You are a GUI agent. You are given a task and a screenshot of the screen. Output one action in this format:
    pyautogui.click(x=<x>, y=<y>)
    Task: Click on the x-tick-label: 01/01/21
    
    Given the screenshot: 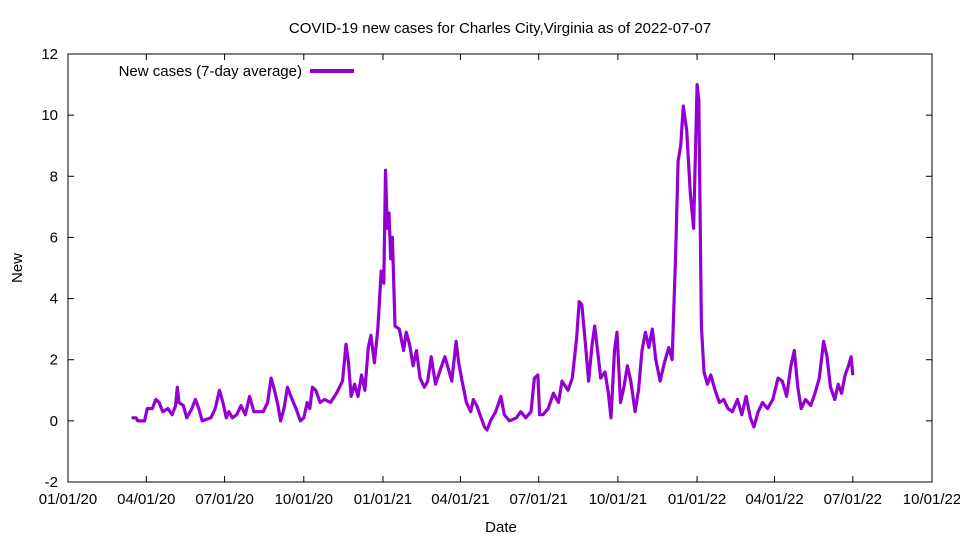 What is the action you would take?
    pyautogui.click(x=383, y=499)
    